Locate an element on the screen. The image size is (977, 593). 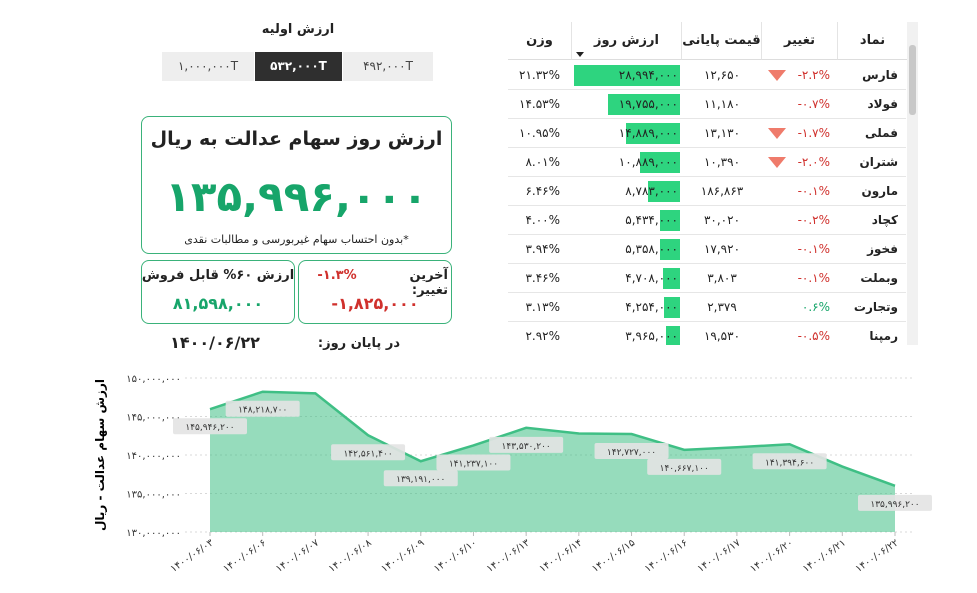
data-label: ۱۴۱,۳۹۴,۶۰۰ is located at coordinates (789, 463).